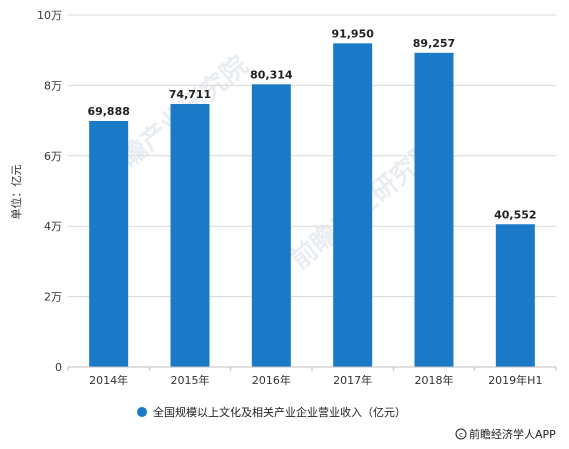  What do you see at coordinates (142, 412) in the screenshot?
I see `legend-marker` at bounding box center [142, 412].